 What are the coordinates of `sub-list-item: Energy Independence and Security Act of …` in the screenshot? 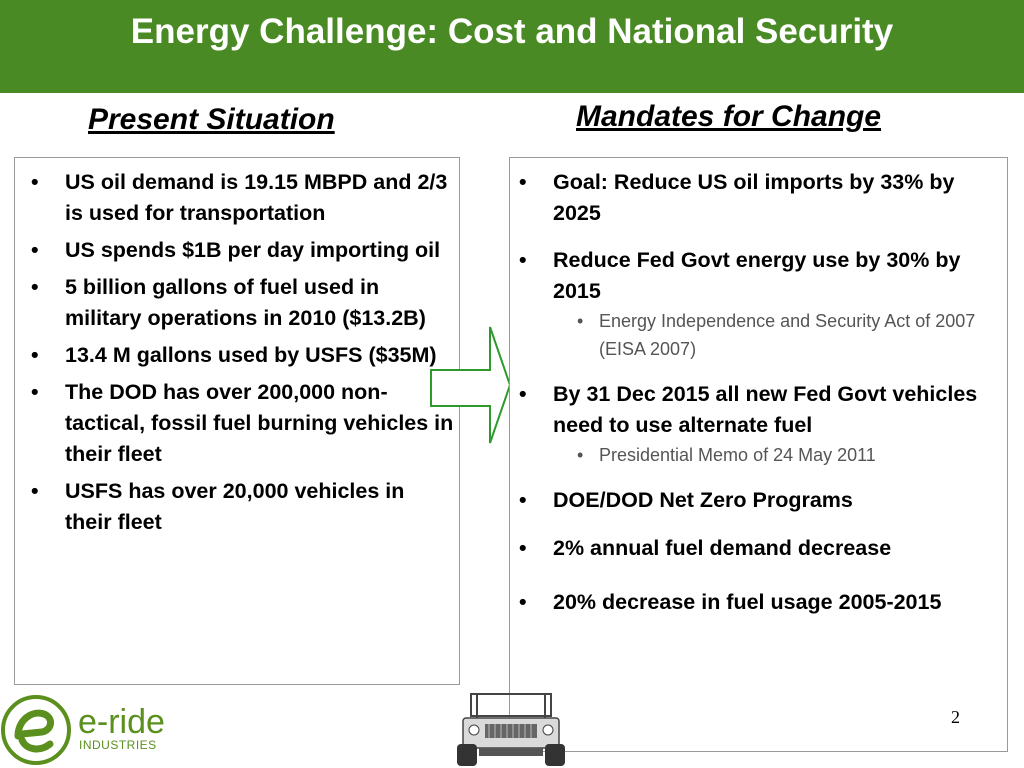 It's located at (755, 335).